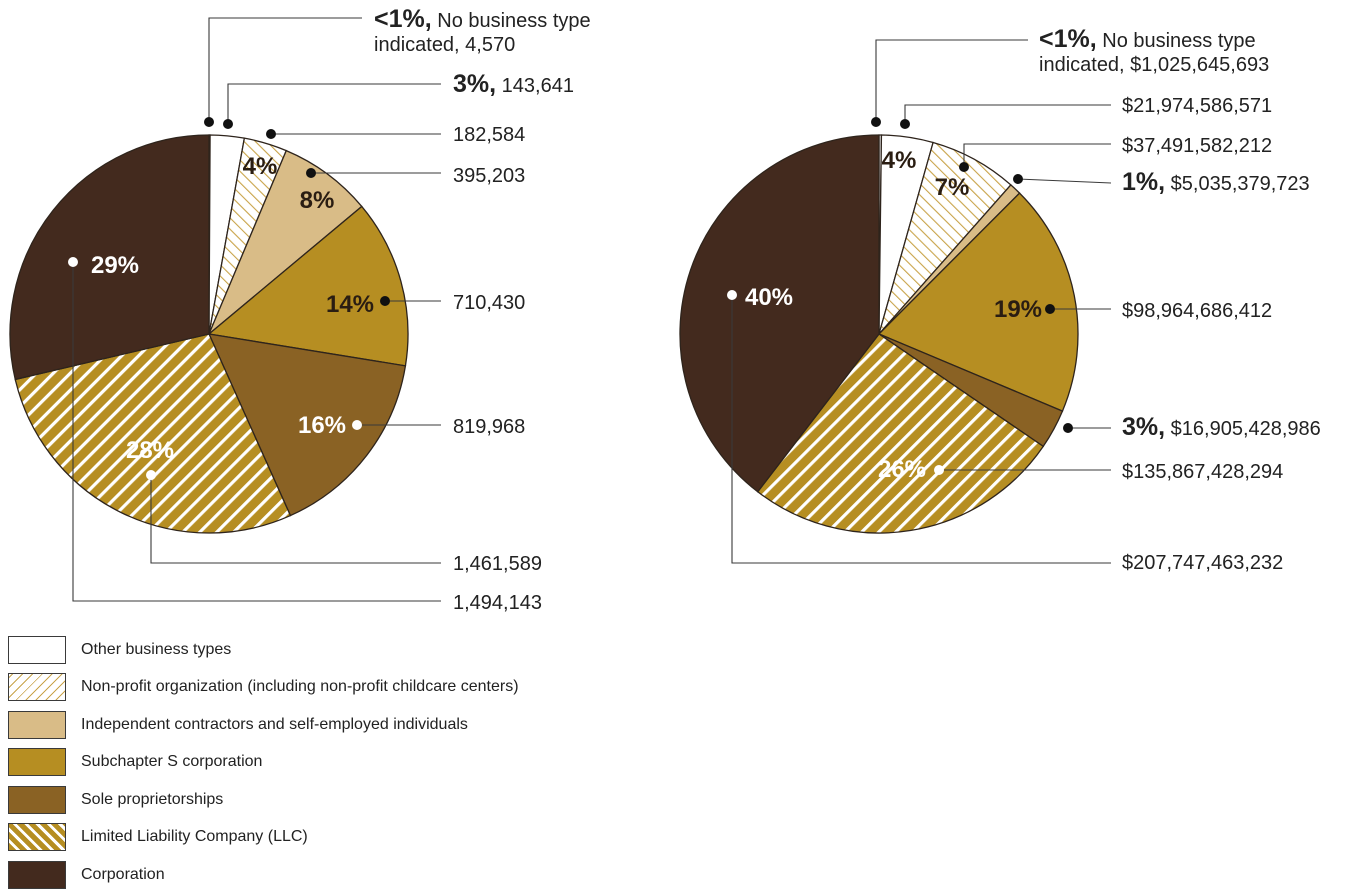 The width and height of the screenshot is (1354, 894). What do you see at coordinates (489, 135) in the screenshot?
I see `slice-value-label-2: 182,584` at bounding box center [489, 135].